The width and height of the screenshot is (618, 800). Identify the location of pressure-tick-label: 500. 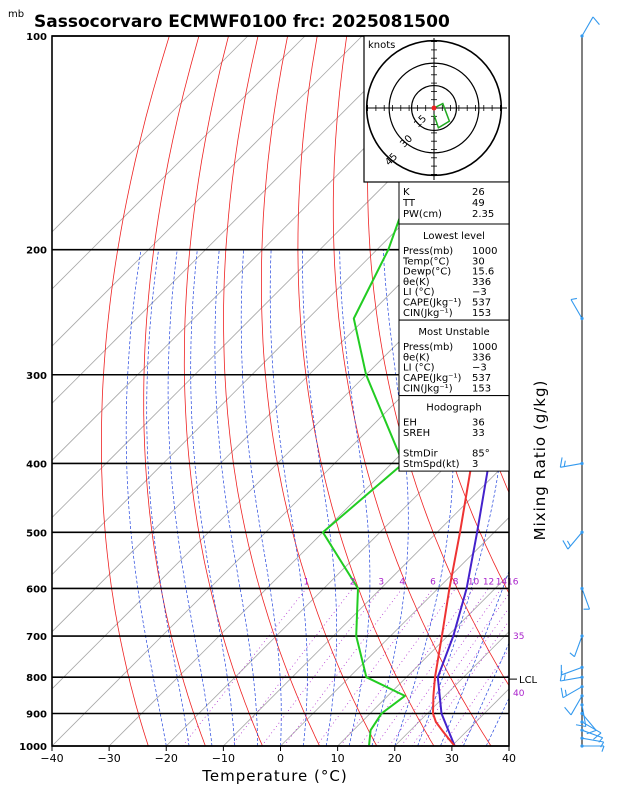
(36, 533).